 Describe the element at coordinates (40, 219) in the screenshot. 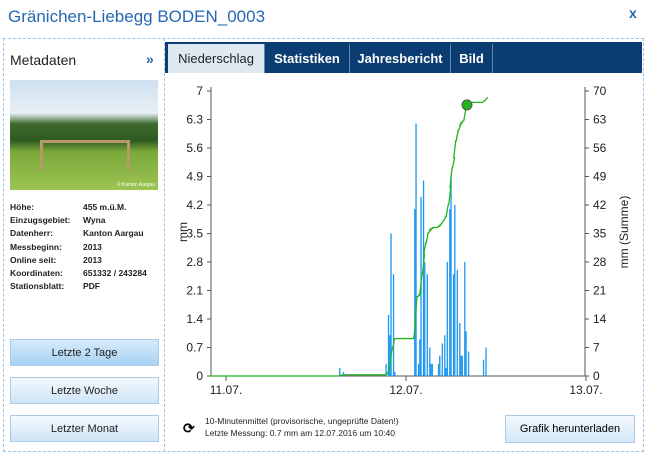

I see `metadata-label: Einzugsgebiet:` at that location.